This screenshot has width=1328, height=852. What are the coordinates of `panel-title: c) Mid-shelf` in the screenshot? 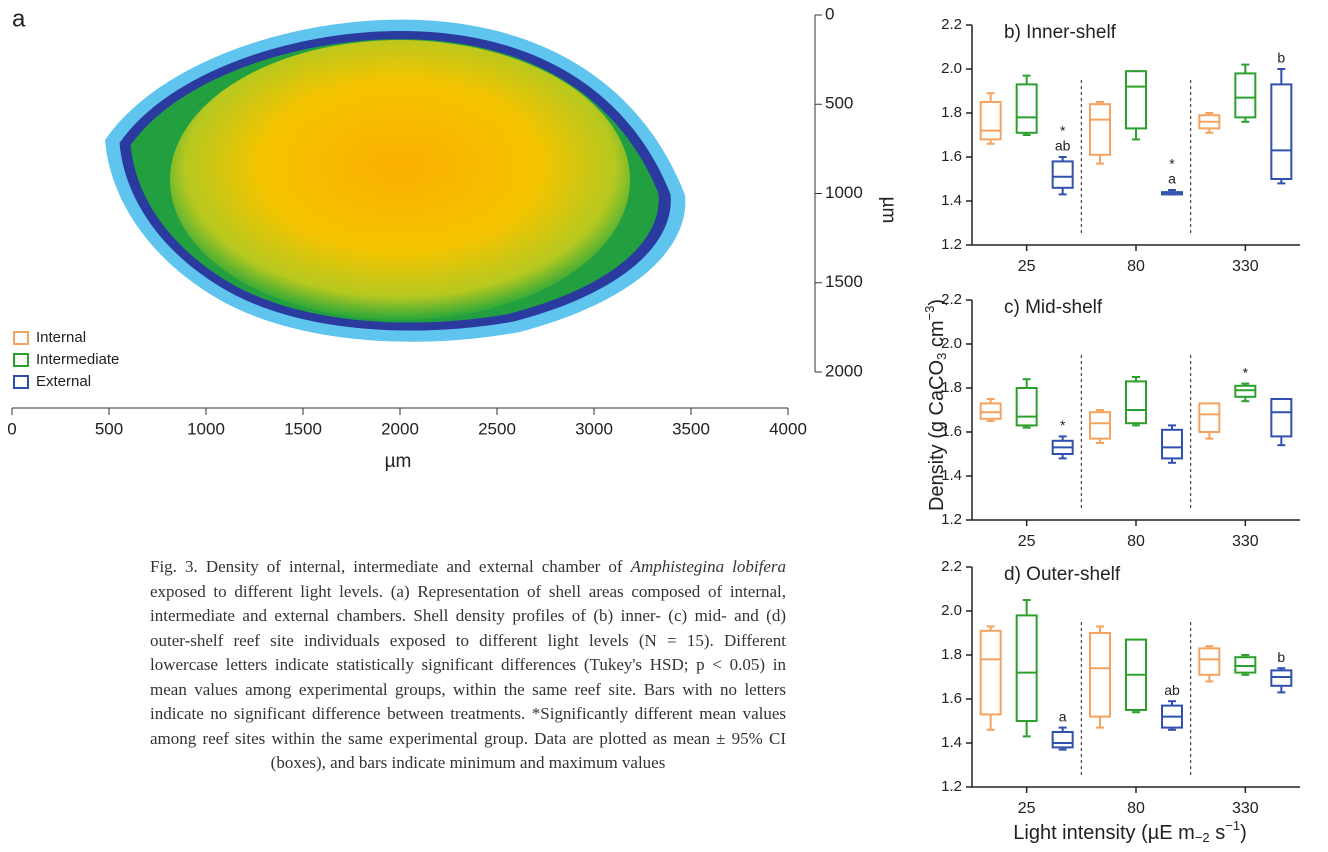 It's located at (1053, 307).